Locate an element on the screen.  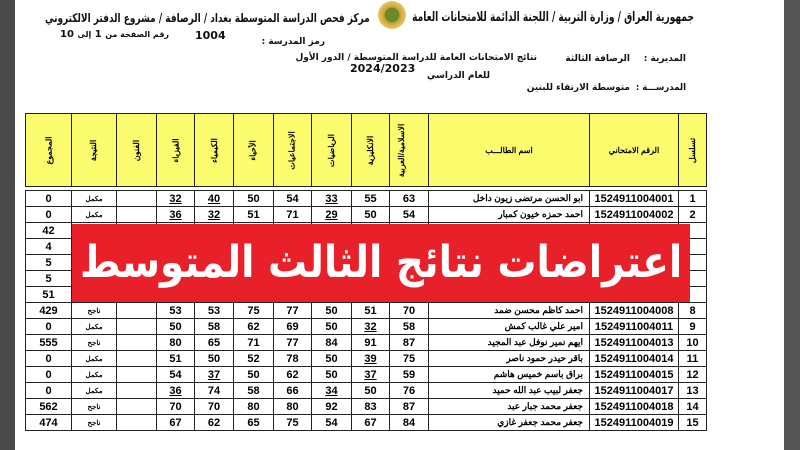
column-header-label: المجموع is located at coordinates (48, 150).